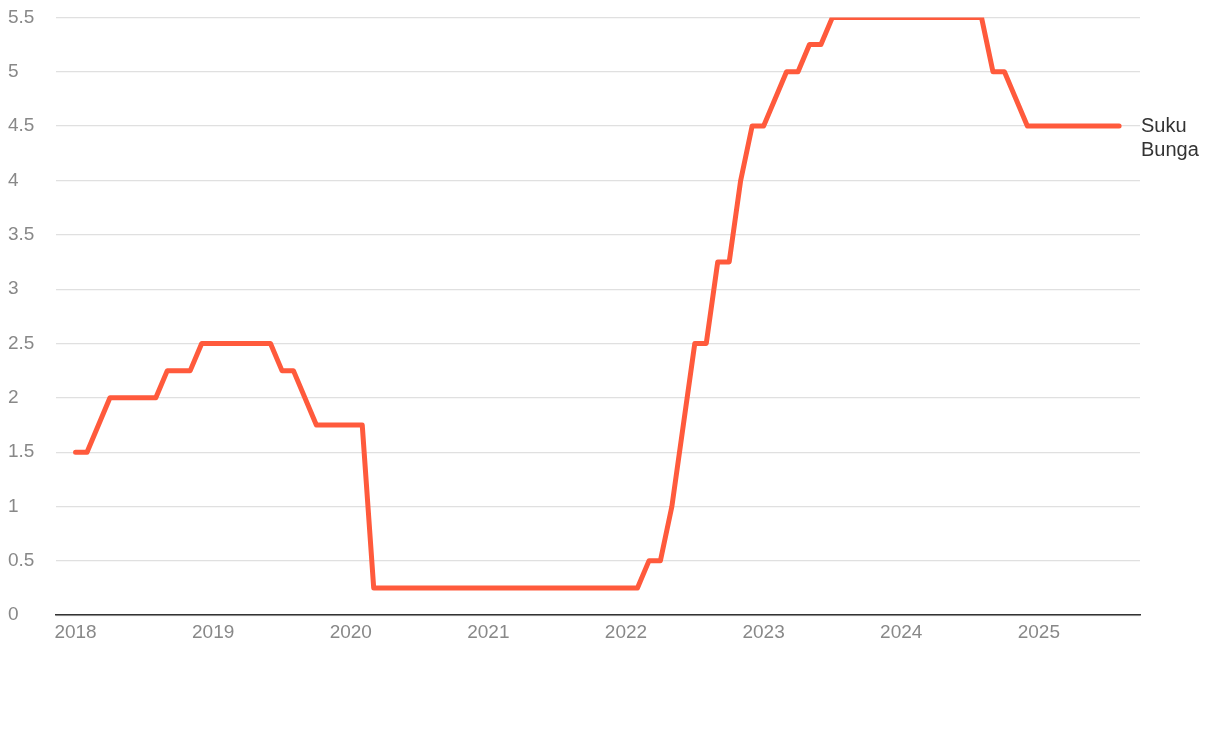 This screenshot has width=1220, height=730. What do you see at coordinates (21, 16) in the screenshot?
I see `y-tick-label: 5.5` at bounding box center [21, 16].